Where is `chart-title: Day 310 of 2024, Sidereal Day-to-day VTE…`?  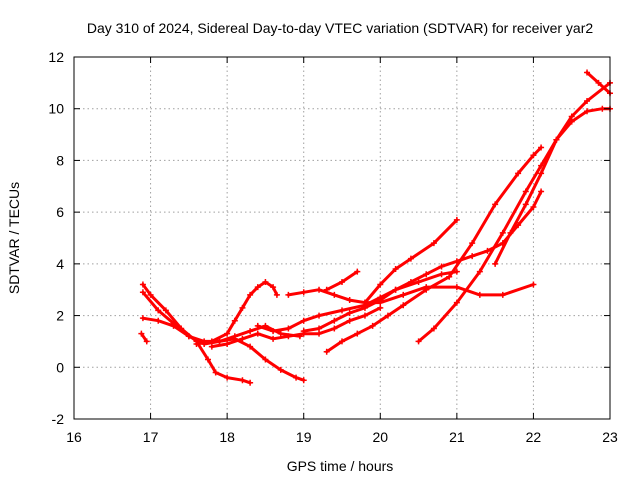 chart-title: Day 310 of 2024, Sidereal Day-to-day VTE… is located at coordinates (340, 28).